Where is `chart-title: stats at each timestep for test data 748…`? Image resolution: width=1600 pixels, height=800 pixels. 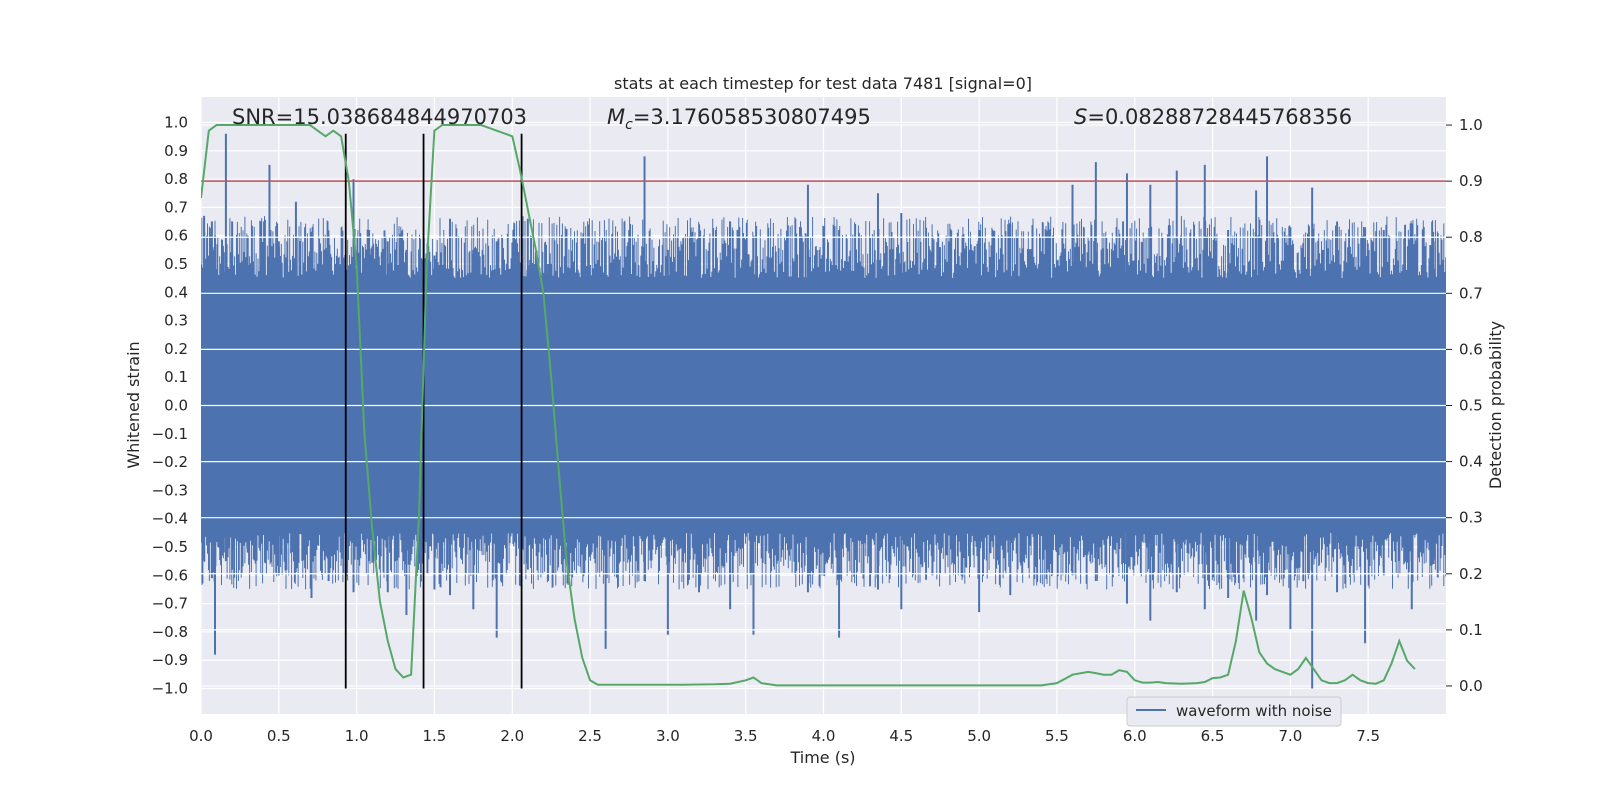
chart-title: stats at each timestep for test data 748… is located at coordinates (823, 83).